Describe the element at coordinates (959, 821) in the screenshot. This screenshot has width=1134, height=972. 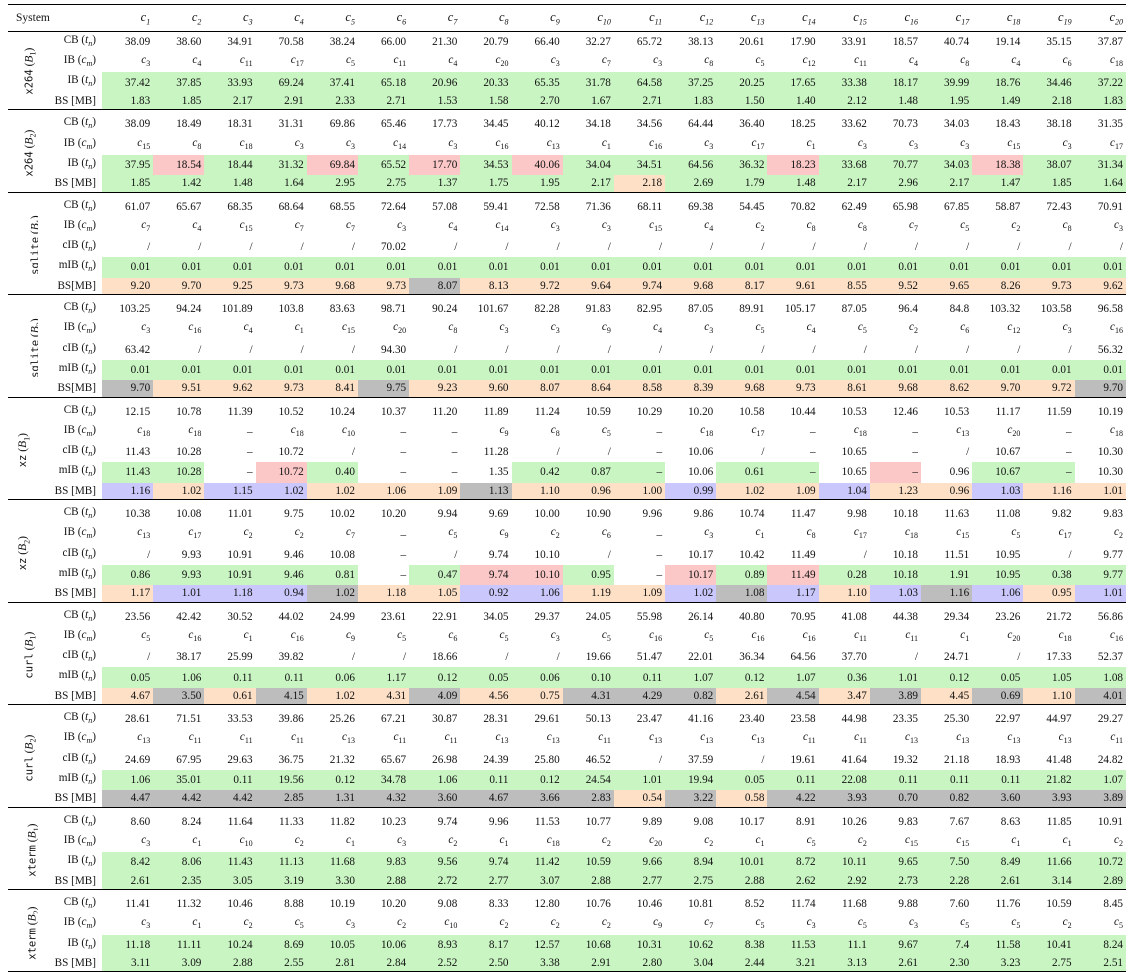
I see `table-cell: 7.67` at that location.